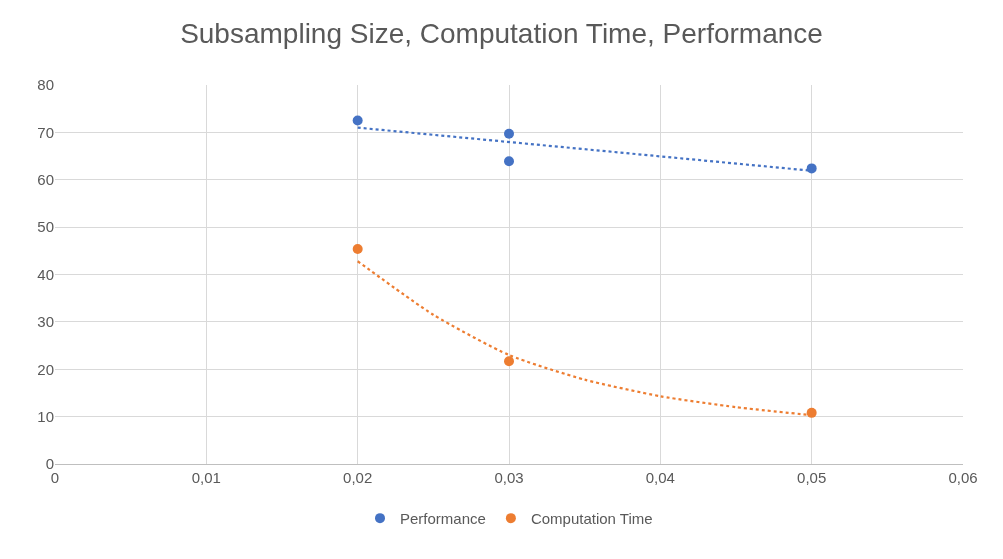  Describe the element at coordinates (45, 369) in the screenshot. I see `y-tick-label: 20` at that location.